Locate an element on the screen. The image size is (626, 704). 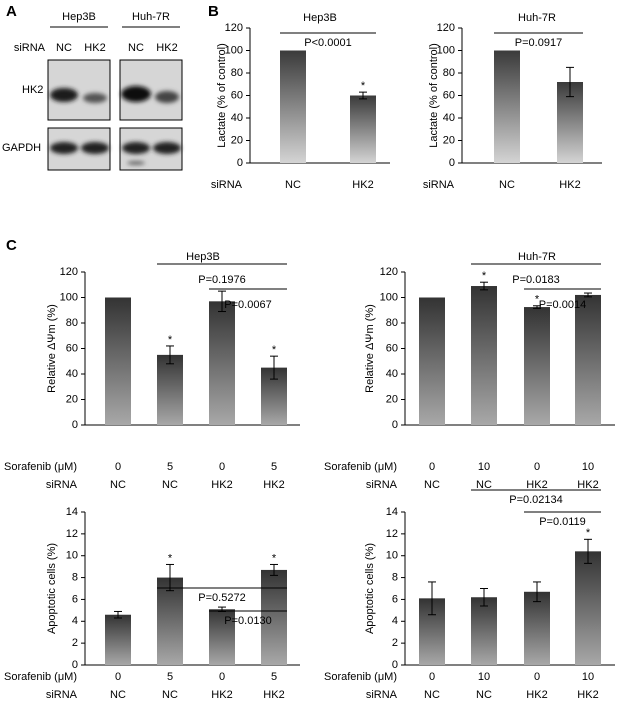
y-tick-label: 6 is located at coordinates (395, 599).